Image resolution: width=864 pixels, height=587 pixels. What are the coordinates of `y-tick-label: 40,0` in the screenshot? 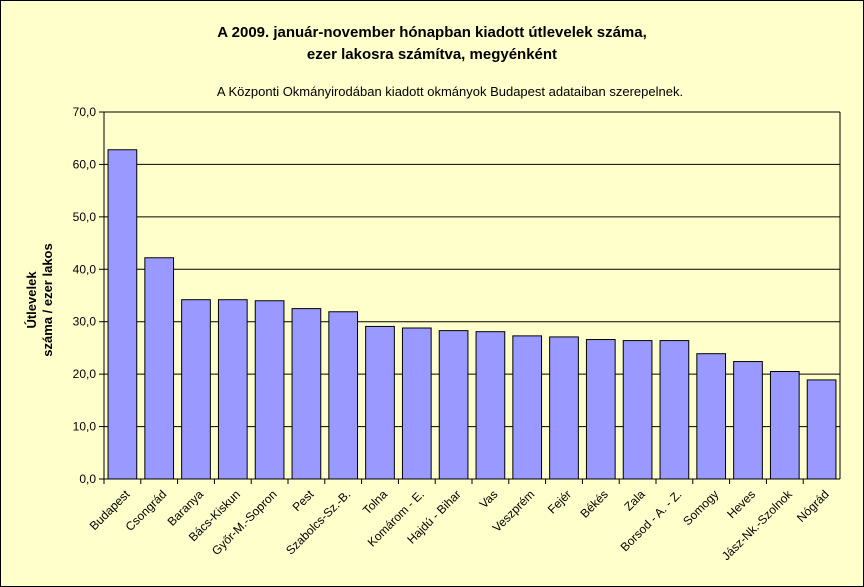 It's located at (85, 269).